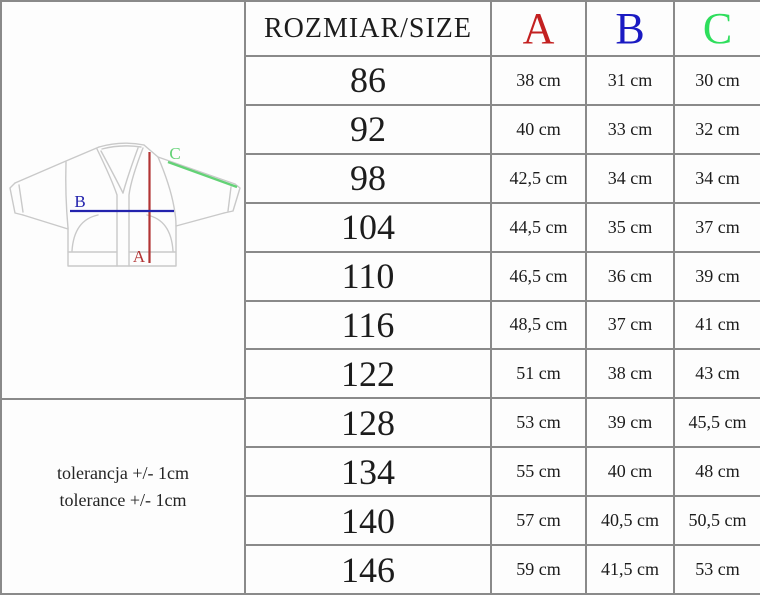  I want to click on jacket-diagram: A B C, so click(125, 204).